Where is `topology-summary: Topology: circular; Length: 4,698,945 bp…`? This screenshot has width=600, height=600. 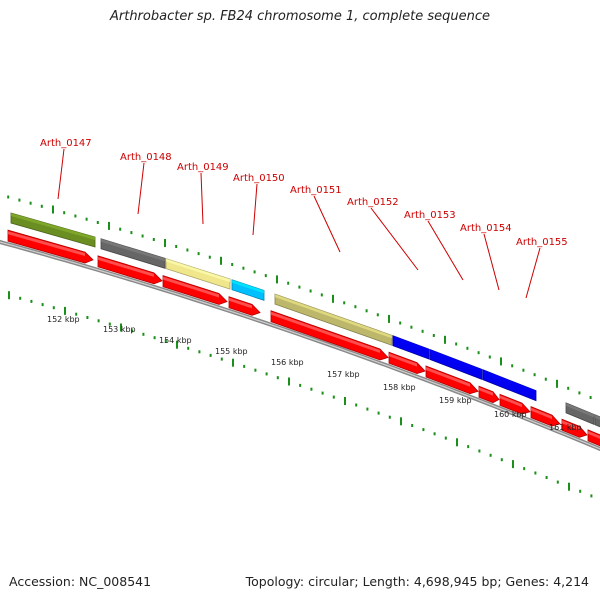
topology-summary: Topology: circular; Length: 4,698,945 bp… is located at coordinates (417, 581).